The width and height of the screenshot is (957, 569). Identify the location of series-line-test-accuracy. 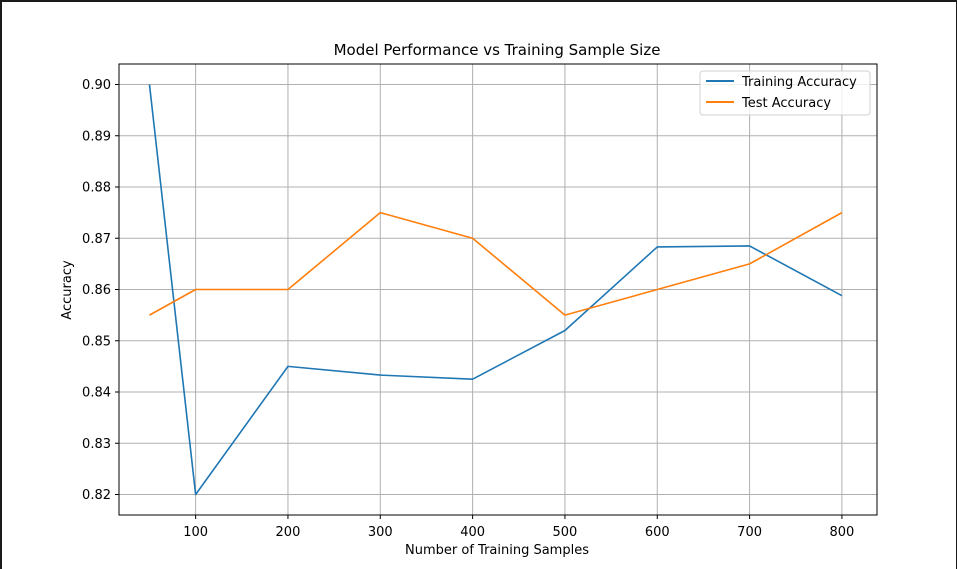
(496, 263).